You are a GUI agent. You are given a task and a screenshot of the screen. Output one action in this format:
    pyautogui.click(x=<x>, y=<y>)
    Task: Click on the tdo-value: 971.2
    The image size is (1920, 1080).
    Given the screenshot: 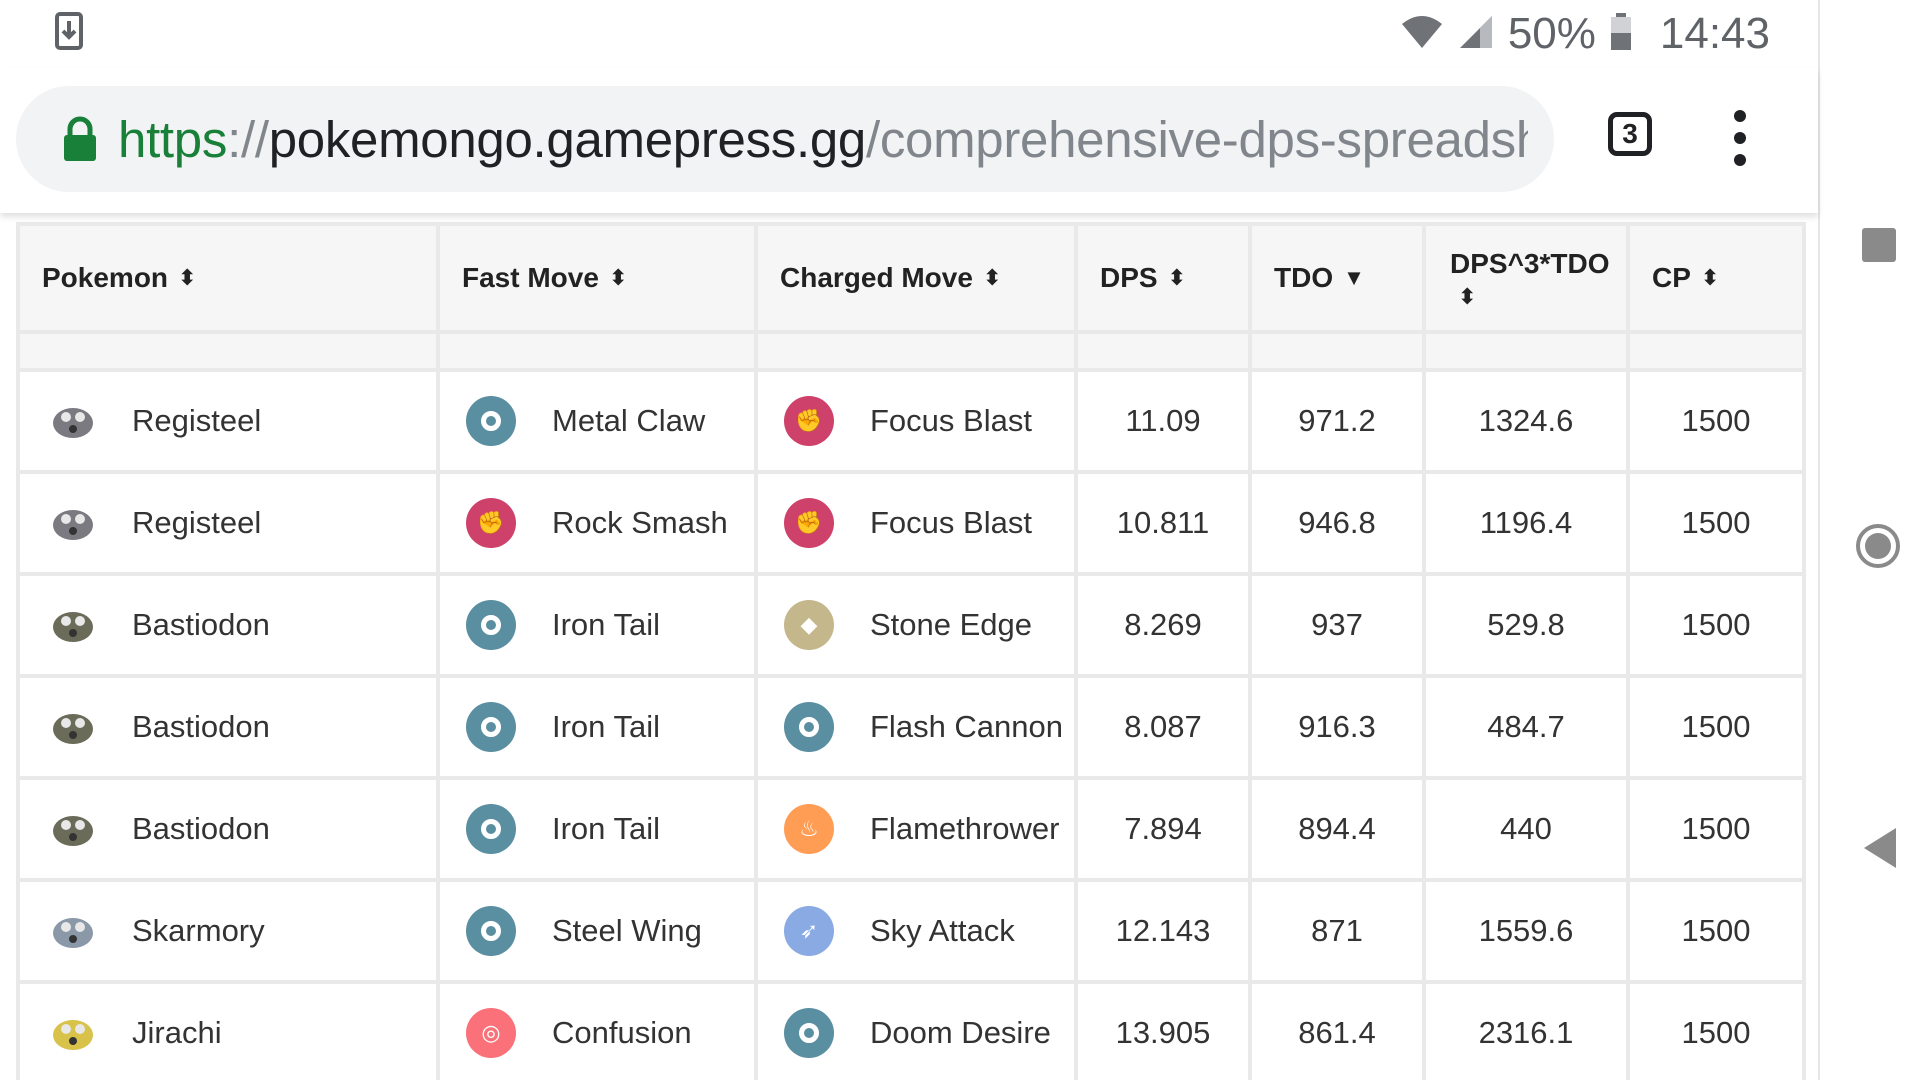 What is the action you would take?
    pyautogui.click(x=1337, y=421)
    